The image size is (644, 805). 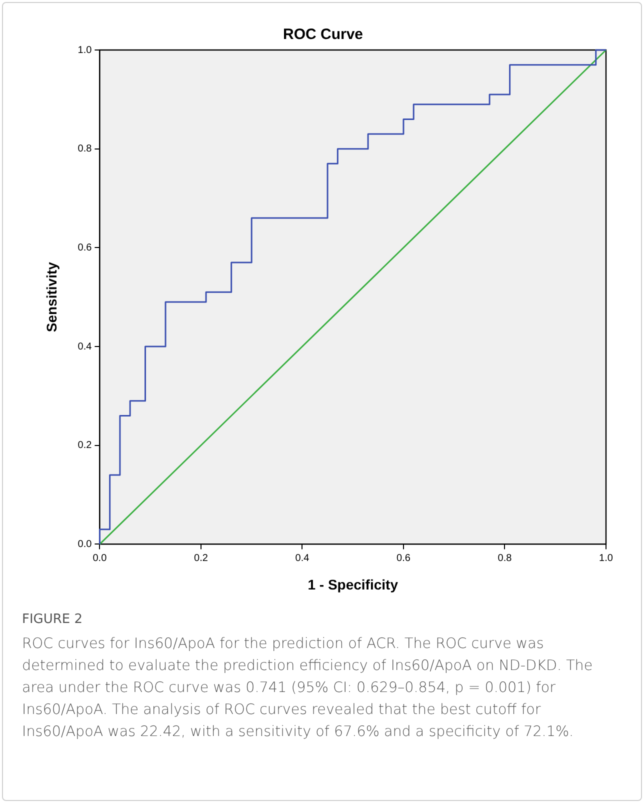 I want to click on x-tick-label: 0.0, so click(x=100, y=558).